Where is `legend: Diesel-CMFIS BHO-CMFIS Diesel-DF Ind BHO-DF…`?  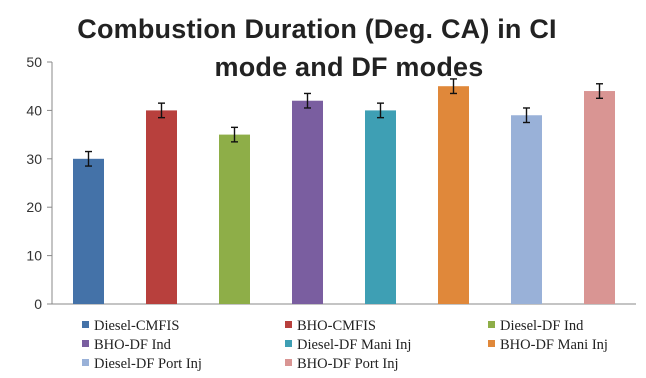
legend: Diesel-CMFIS BHO-CMFIS Diesel-DF Ind BHO-DF… is located at coordinates (345, 345).